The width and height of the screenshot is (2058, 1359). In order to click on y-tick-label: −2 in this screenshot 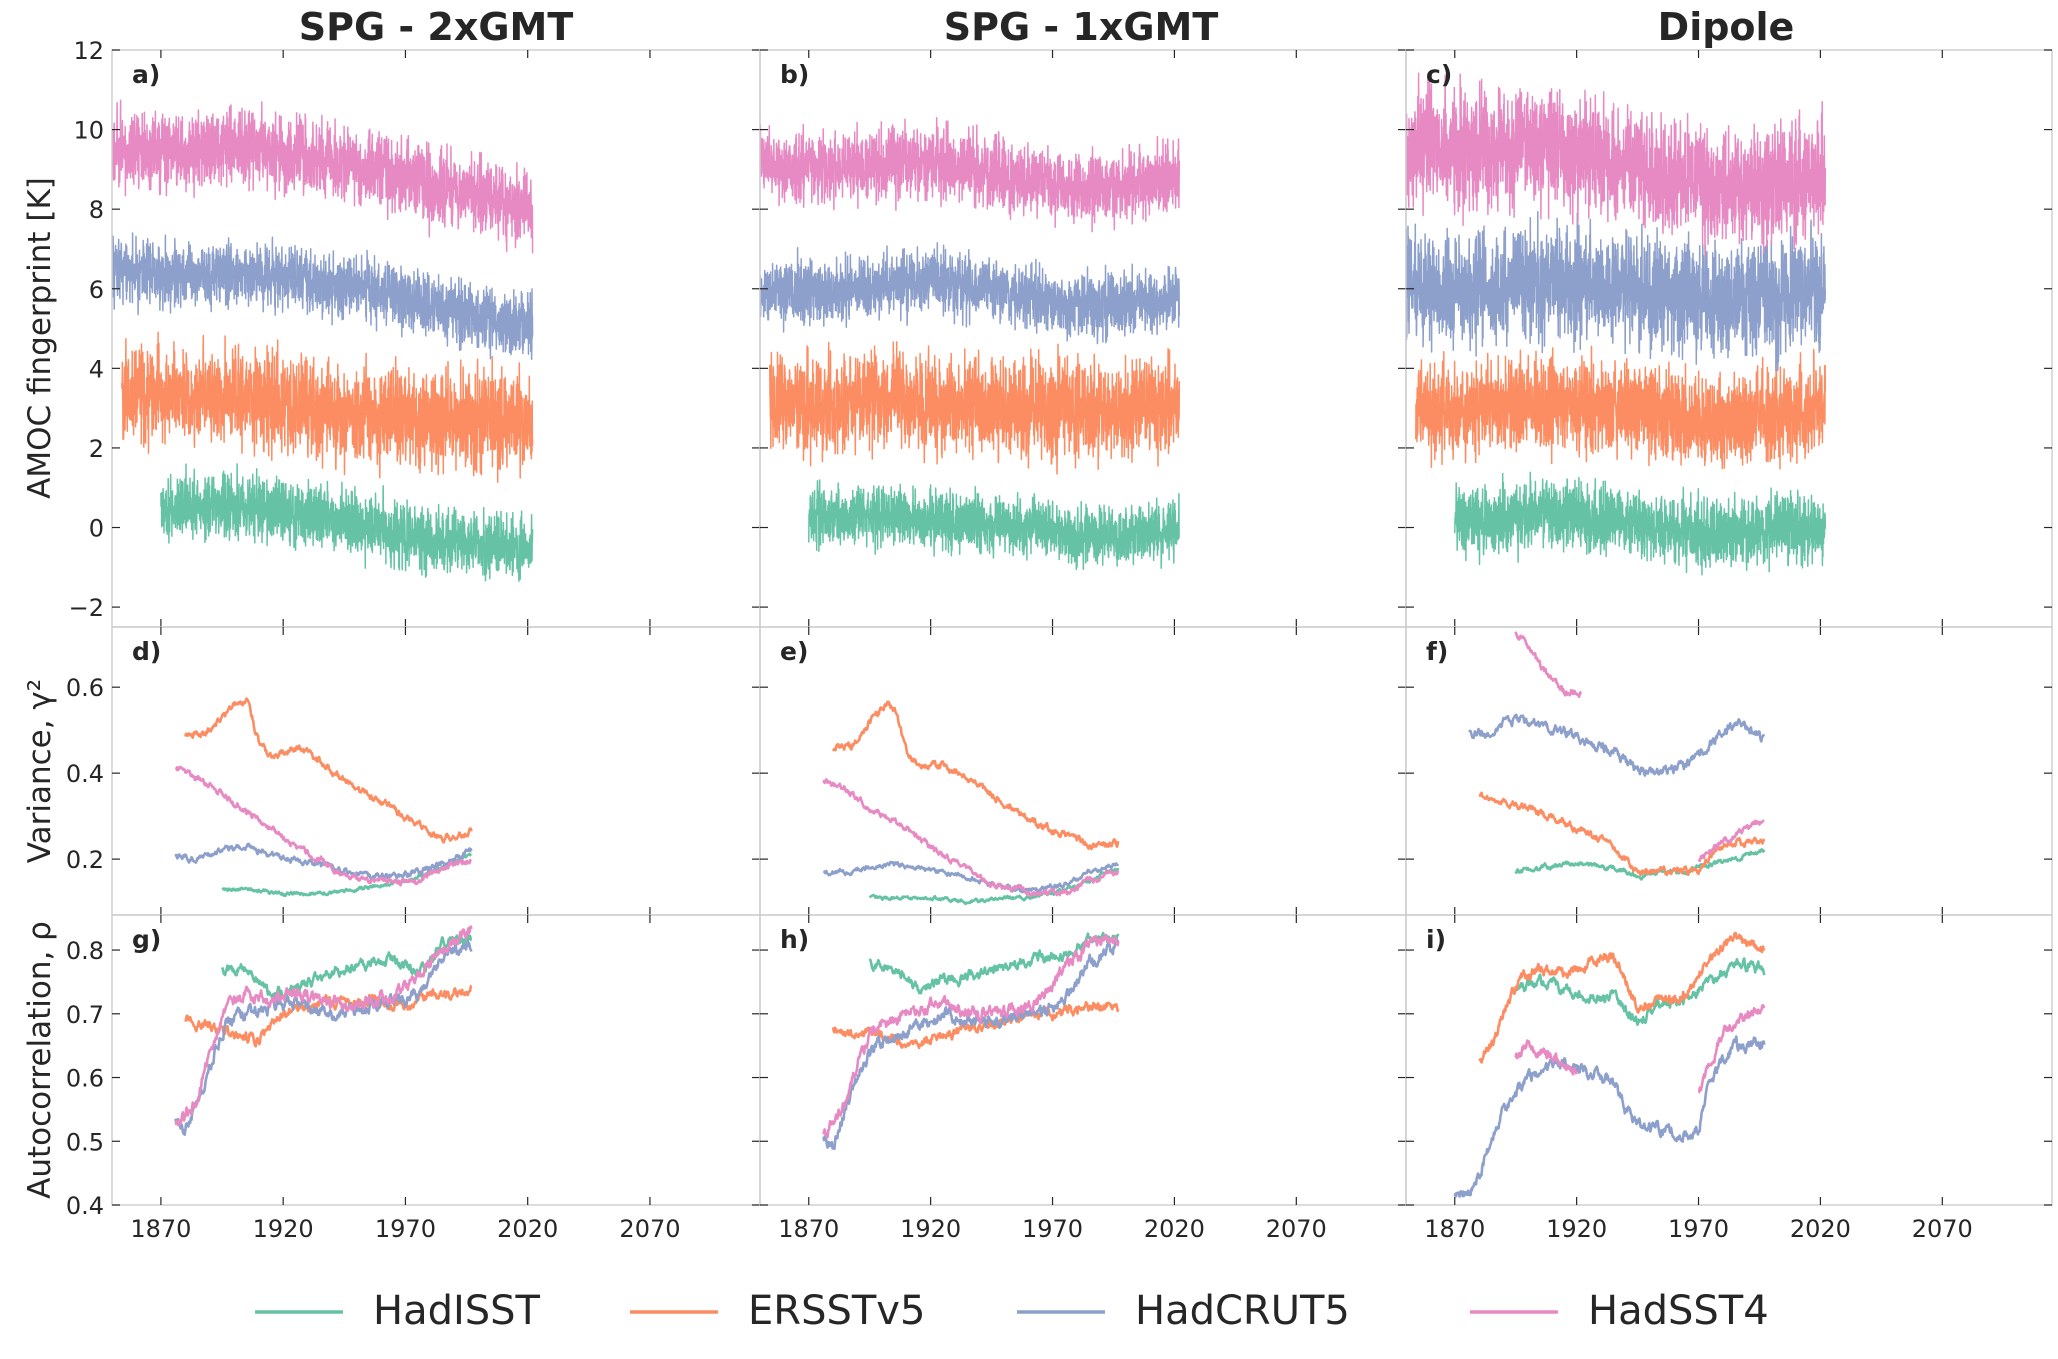, I will do `click(86, 608)`.